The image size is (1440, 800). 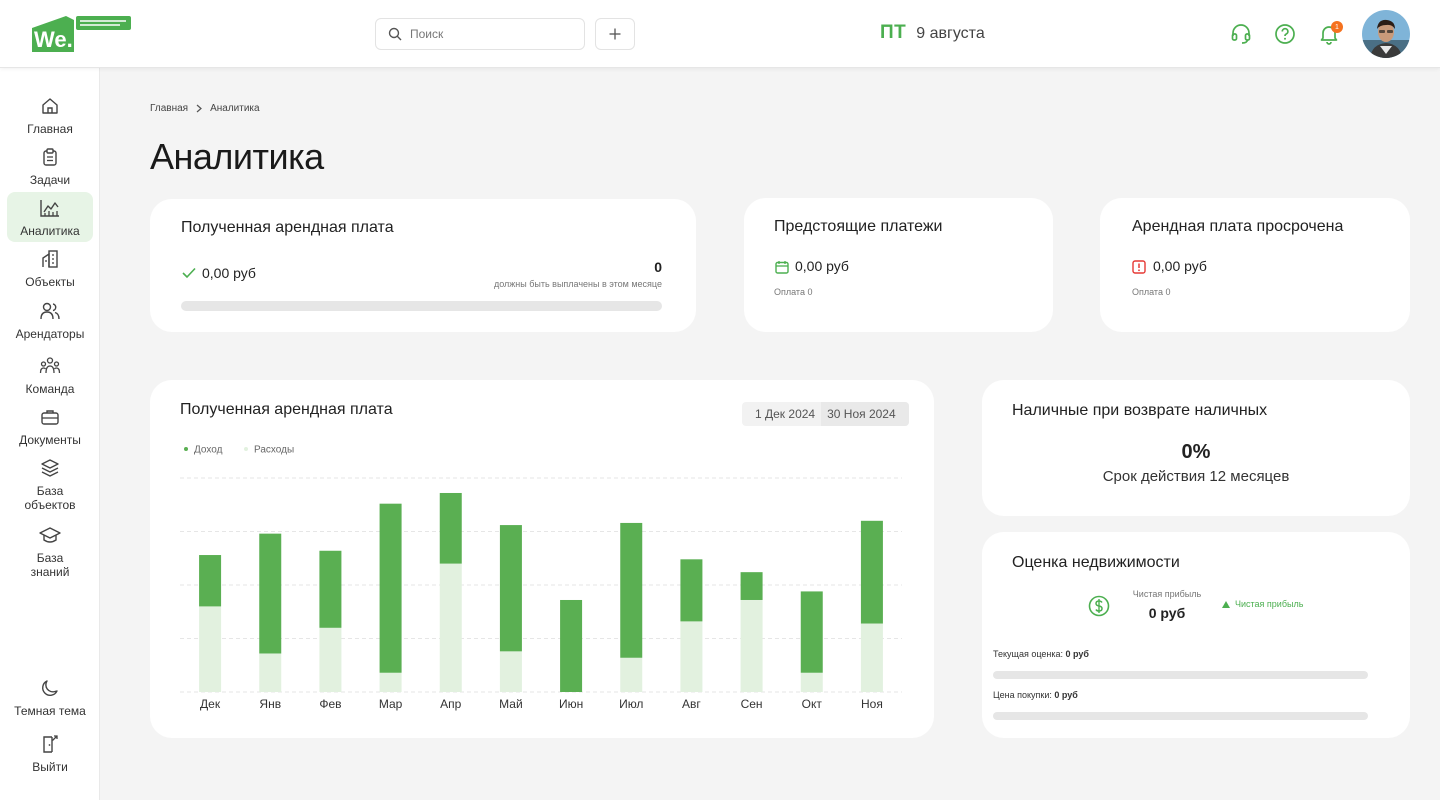 I want to click on card-title: Наличные при возврате наличных, so click(x=1140, y=410).